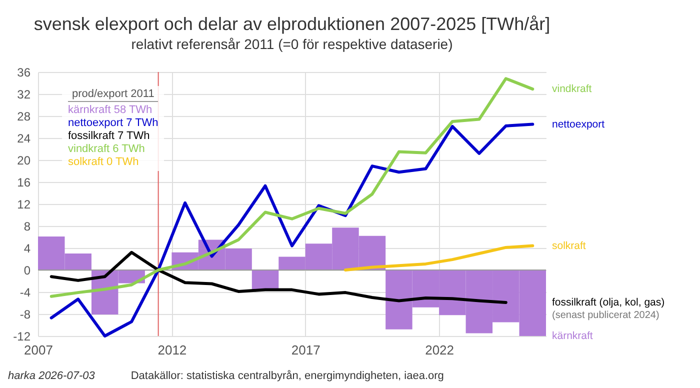 This screenshot has width=700, height=388. Describe the element at coordinates (606, 316) in the screenshot. I see `text: (senast publicerat 2024)` at that location.